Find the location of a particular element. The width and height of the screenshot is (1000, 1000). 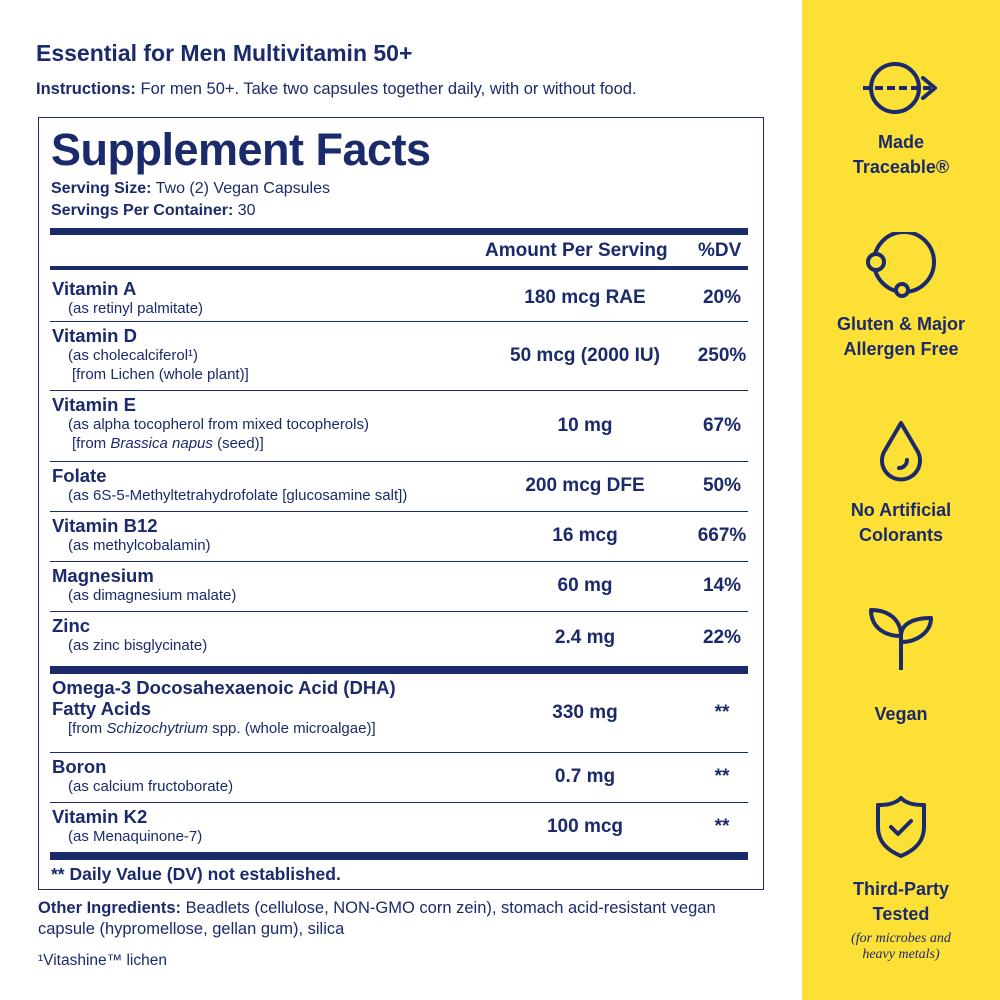

nutrient-source: (as zinc bisglycinate) is located at coordinates (138, 645).